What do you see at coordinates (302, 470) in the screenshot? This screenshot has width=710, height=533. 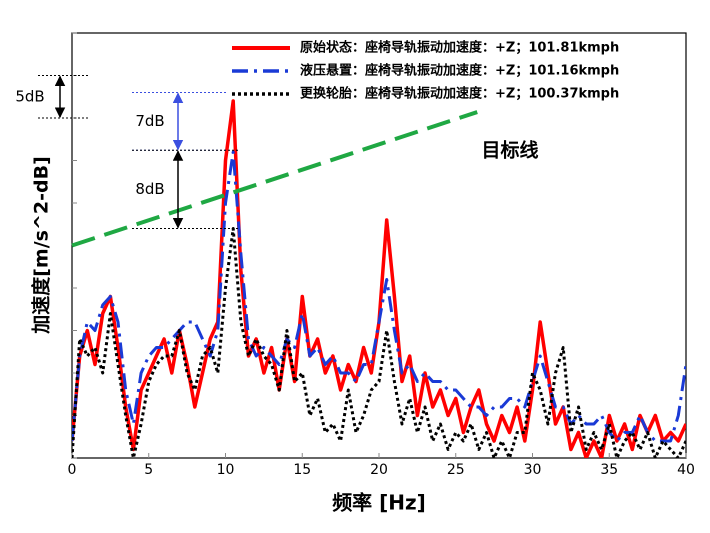 I see `x-tick-label: 15` at bounding box center [302, 470].